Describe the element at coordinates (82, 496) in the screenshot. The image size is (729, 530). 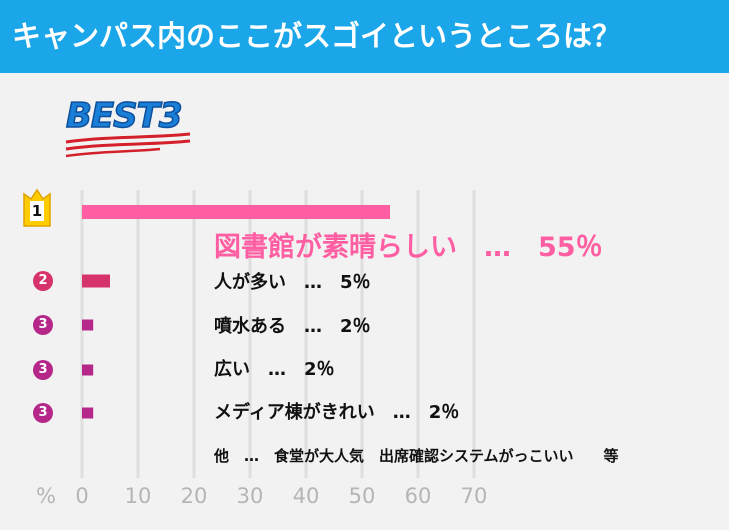
I see `x-tick-label: 0` at that location.